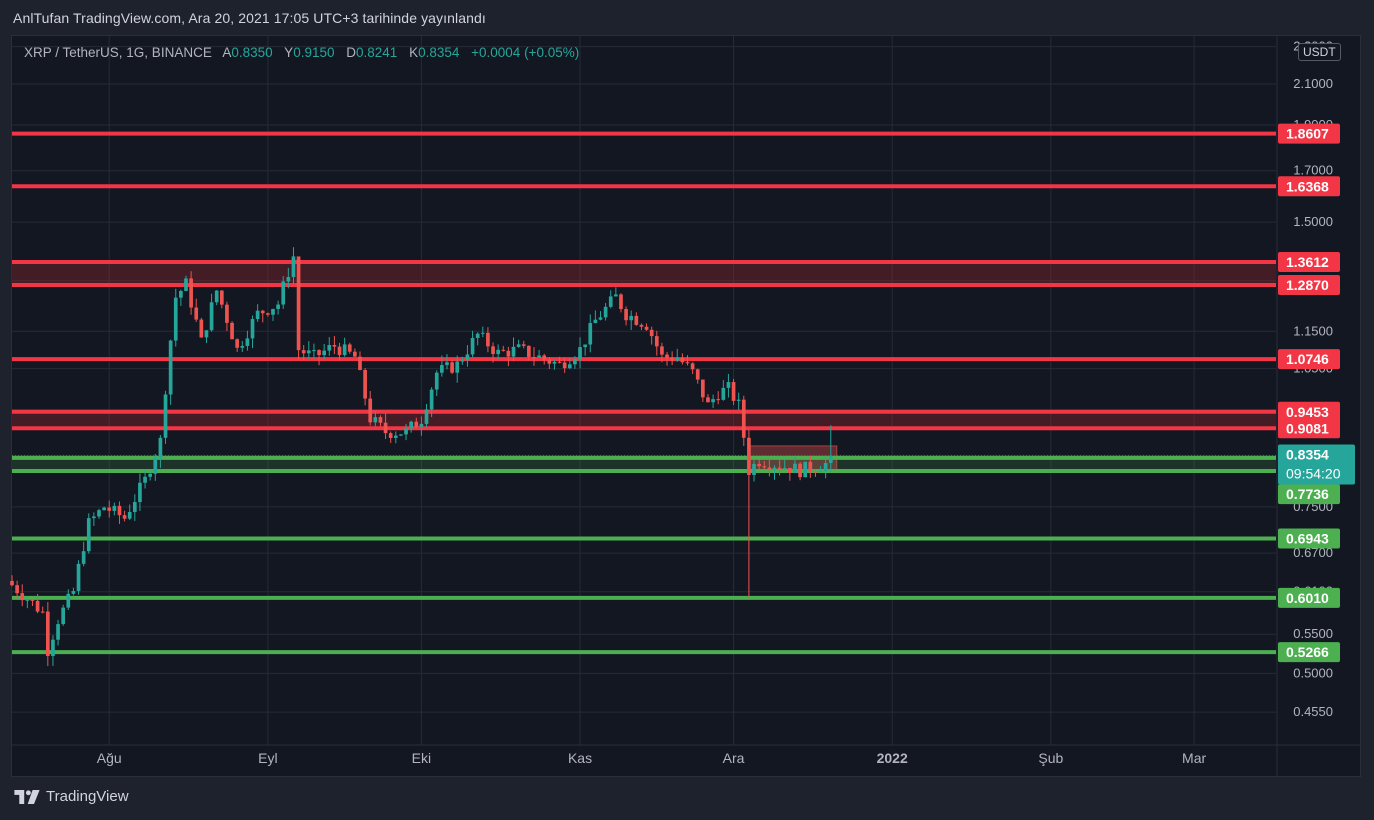  I want to click on price-level-label: 1.3612, so click(1307, 262).